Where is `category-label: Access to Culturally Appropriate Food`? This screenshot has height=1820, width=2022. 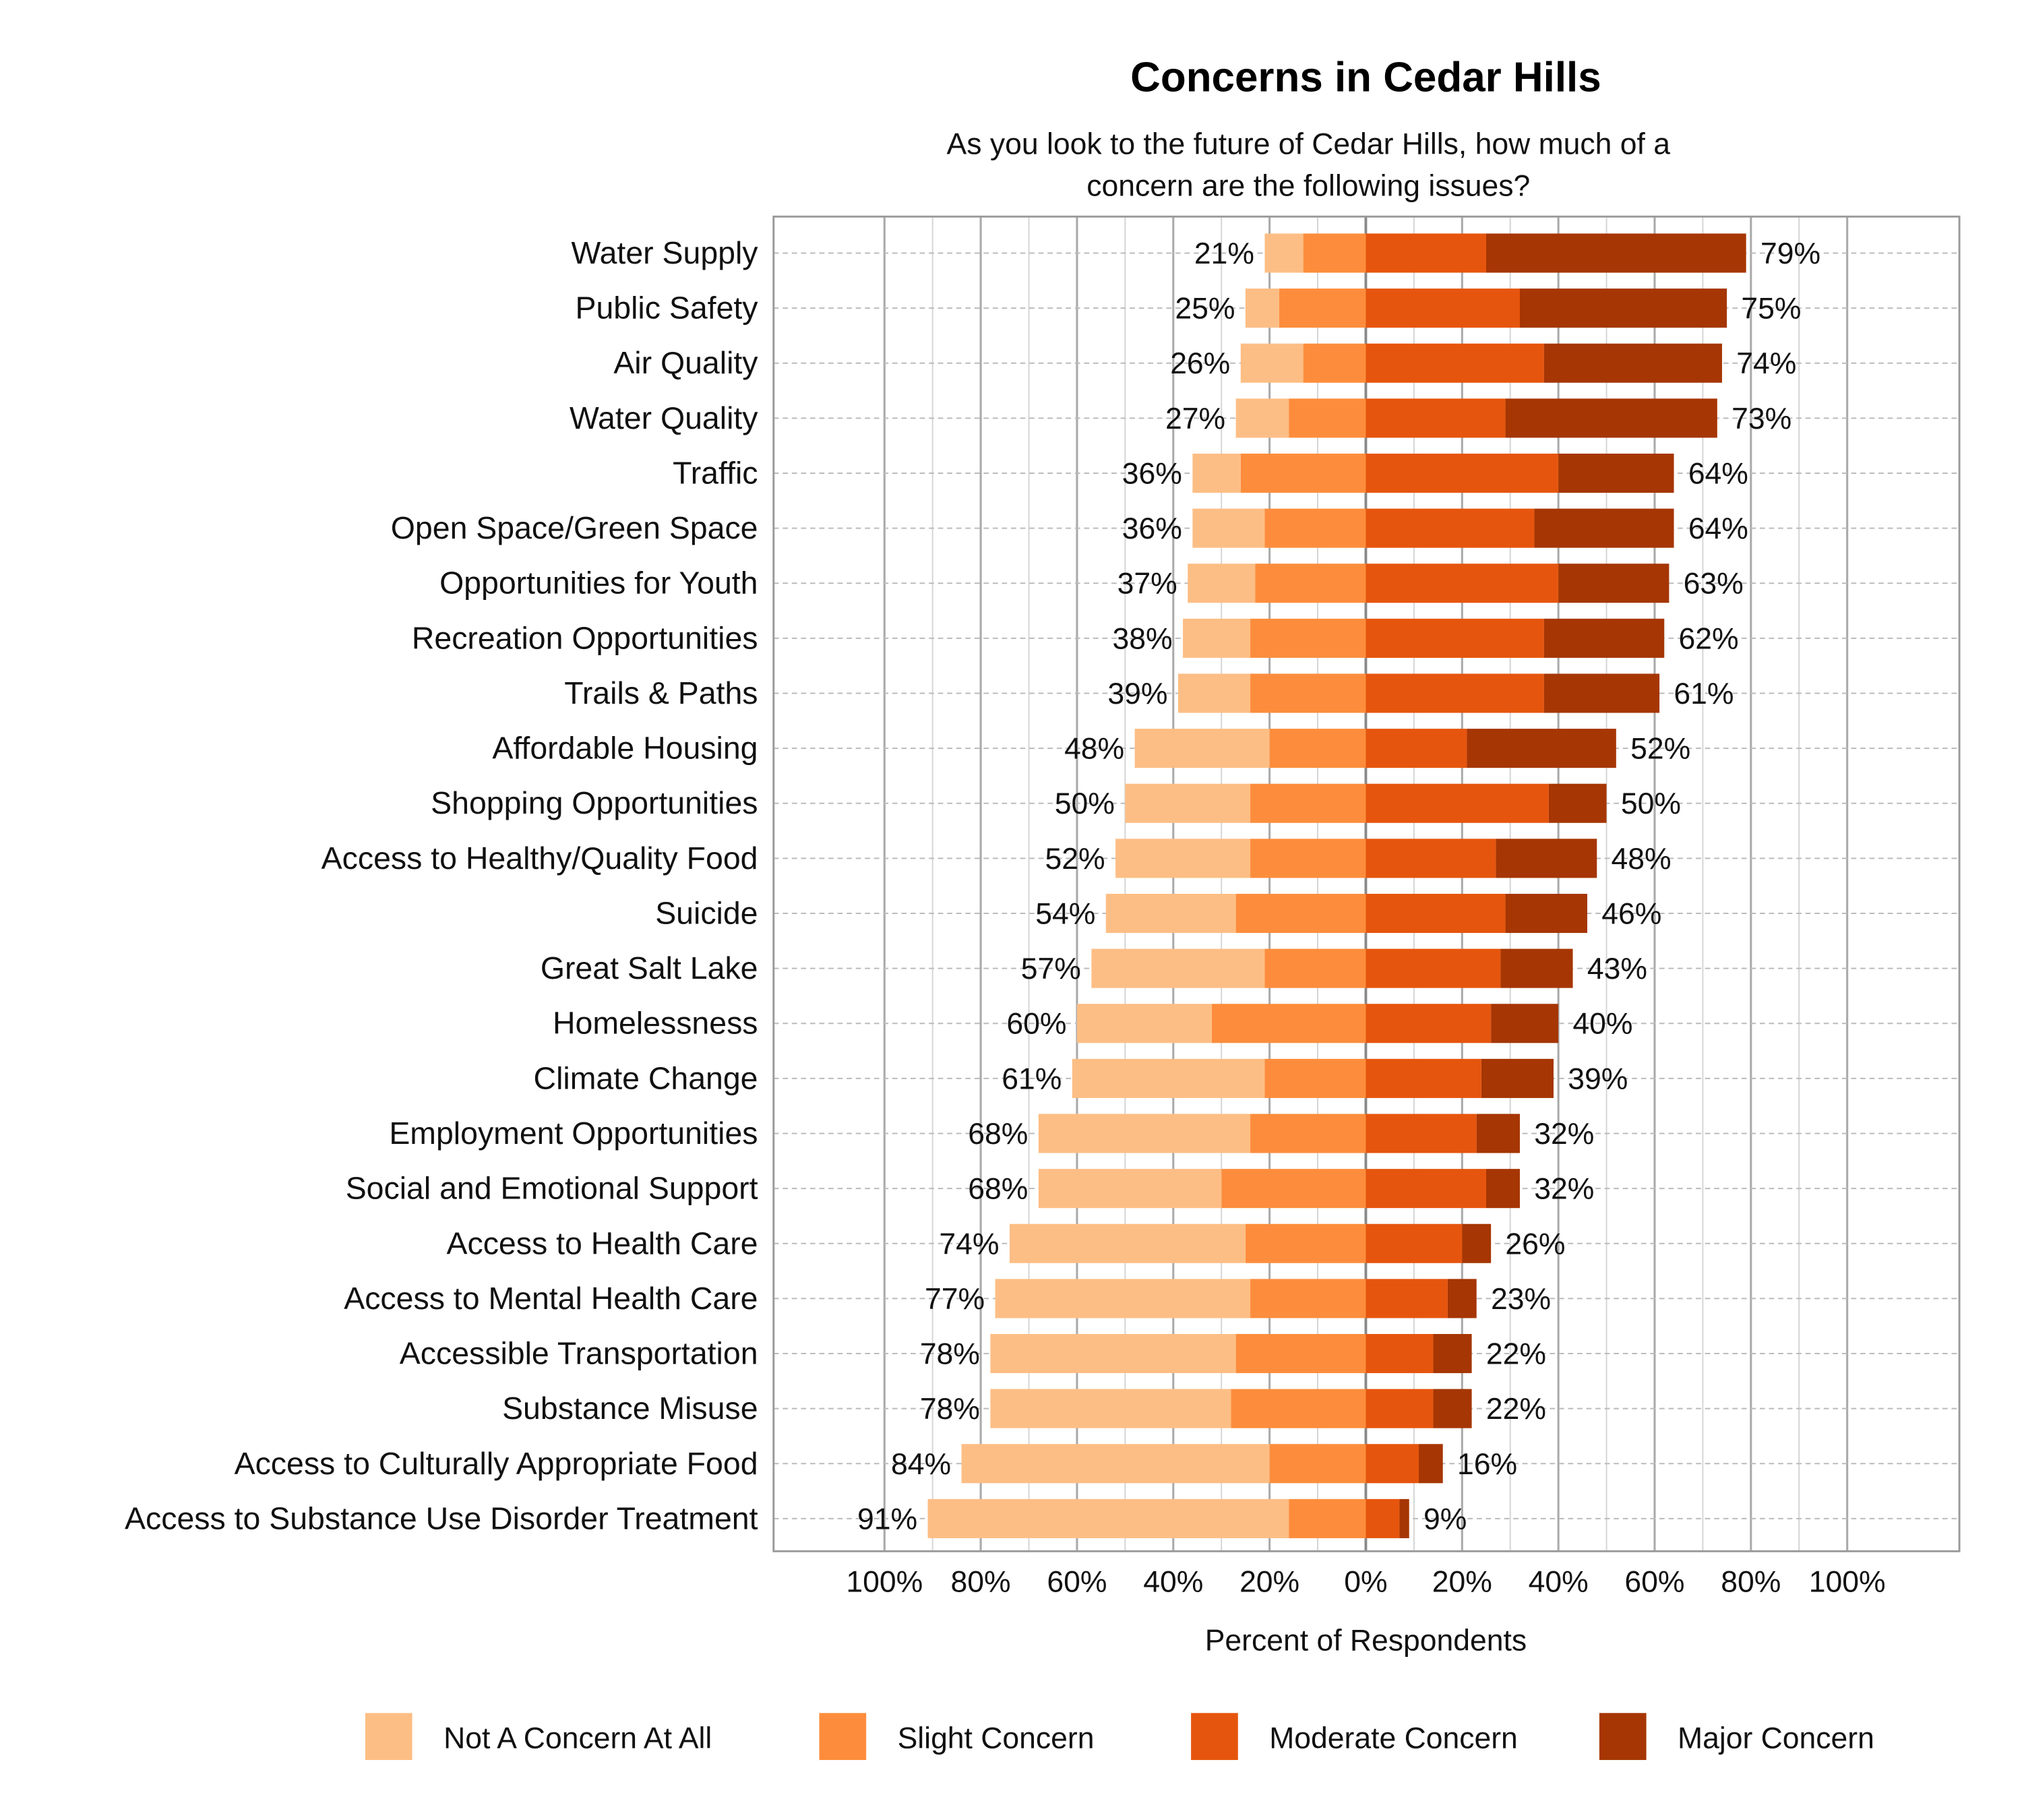 category-label: Access to Culturally Appropriate Food is located at coordinates (496, 1463).